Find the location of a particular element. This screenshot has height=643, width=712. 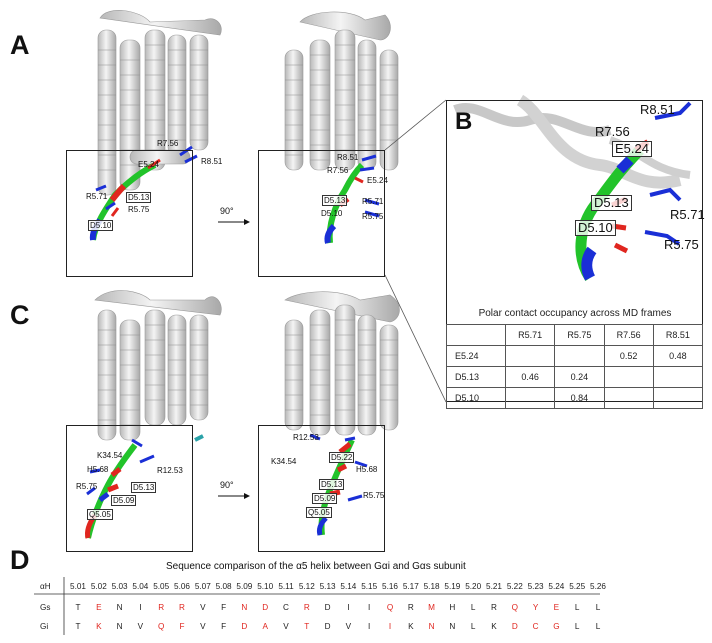

sequence-position: 5.16 is located at coordinates (390, 586).